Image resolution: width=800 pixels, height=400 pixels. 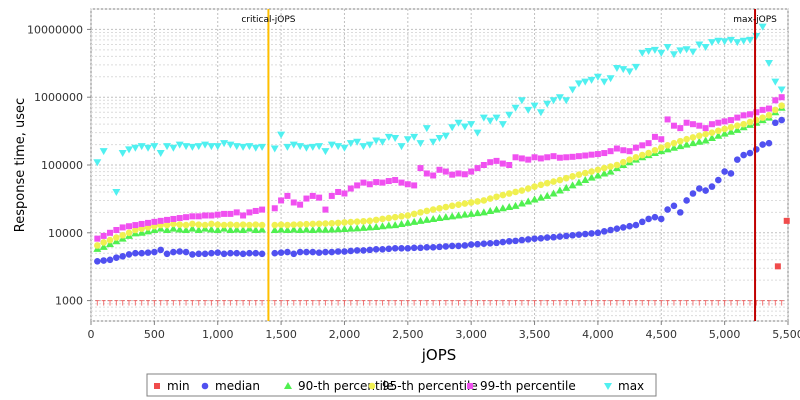 What do you see at coordinates (471, 334) in the screenshot?
I see `x-tick-label: 3,000` at bounding box center [471, 334].